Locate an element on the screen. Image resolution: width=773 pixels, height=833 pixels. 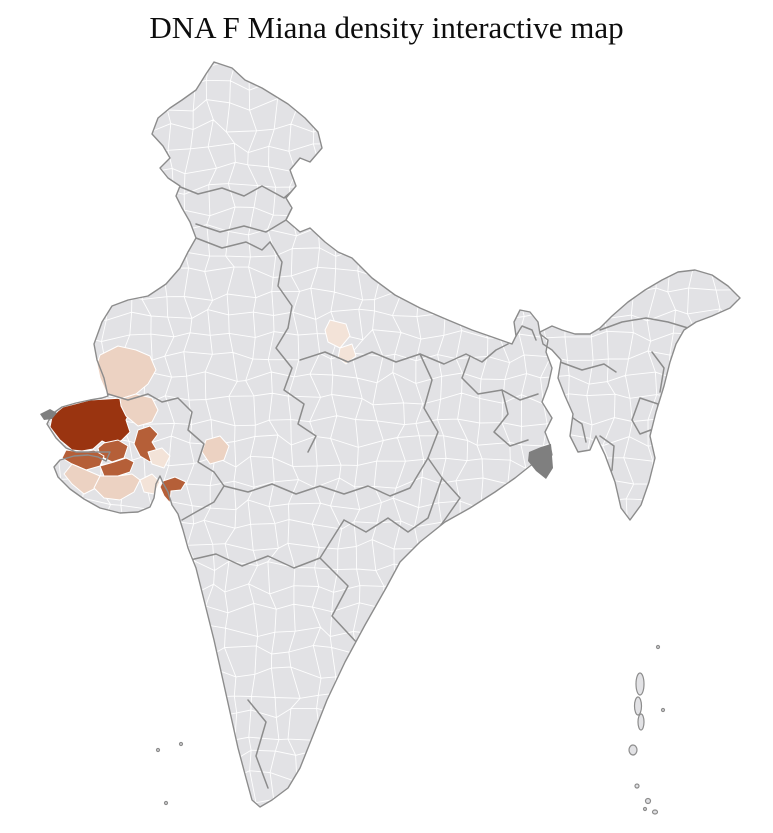
page-title: DNA F Miana density interactive map is located at coordinates (386, 27).